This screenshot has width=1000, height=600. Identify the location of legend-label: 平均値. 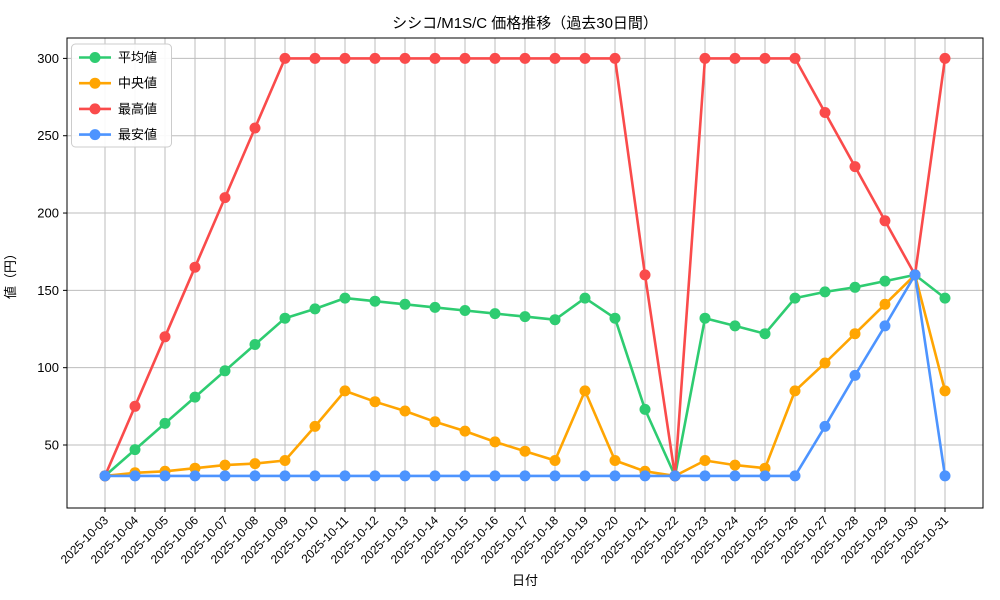
(137, 57).